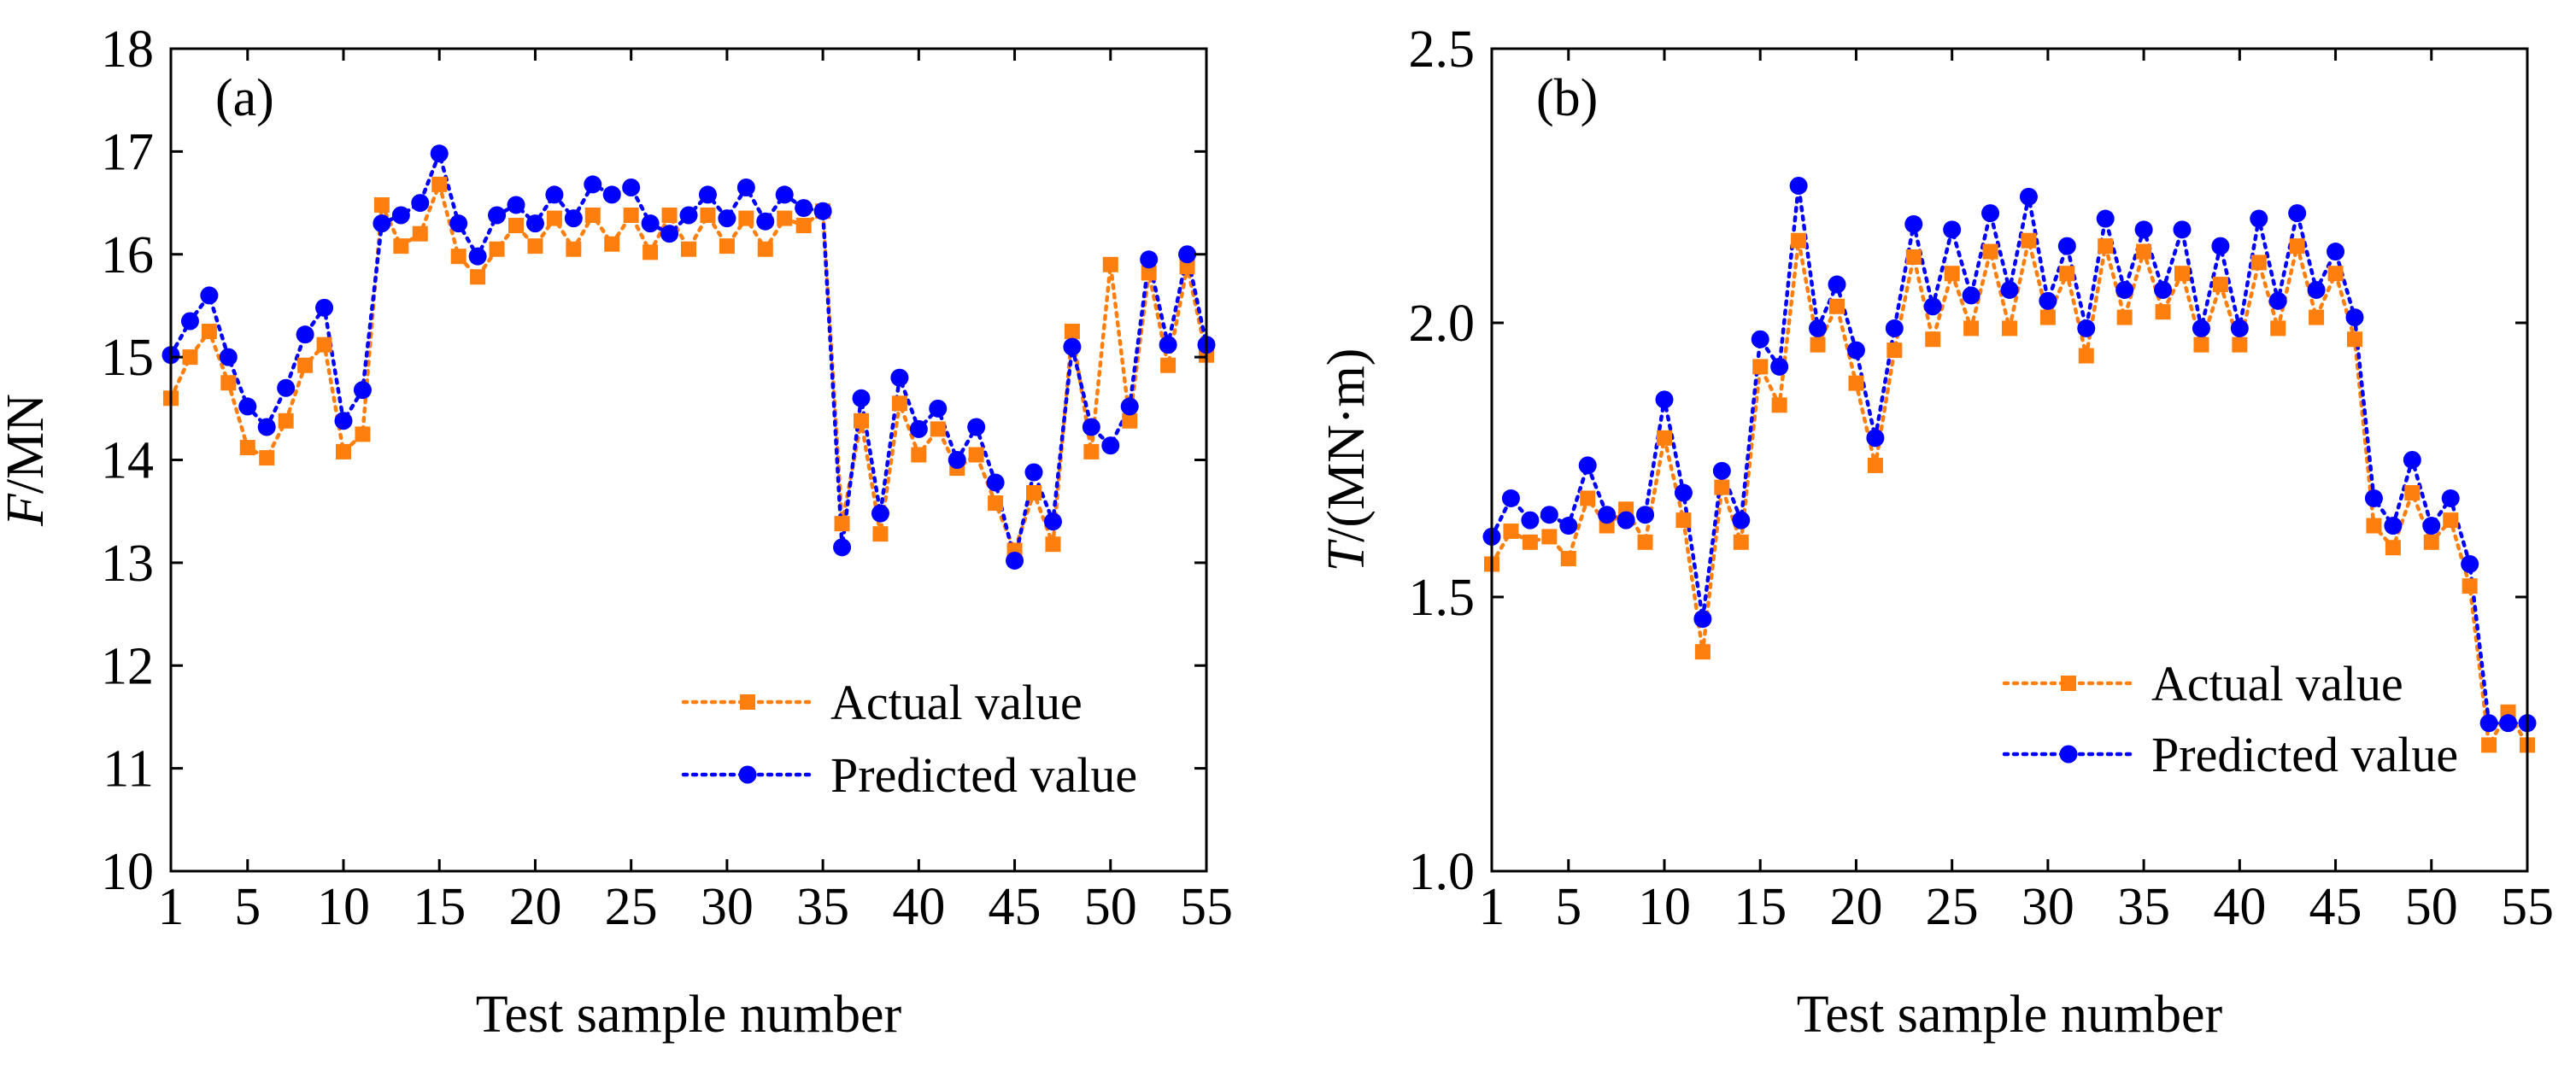  What do you see at coordinates (631, 907) in the screenshot?
I see `x-tick-label: 25` at bounding box center [631, 907].